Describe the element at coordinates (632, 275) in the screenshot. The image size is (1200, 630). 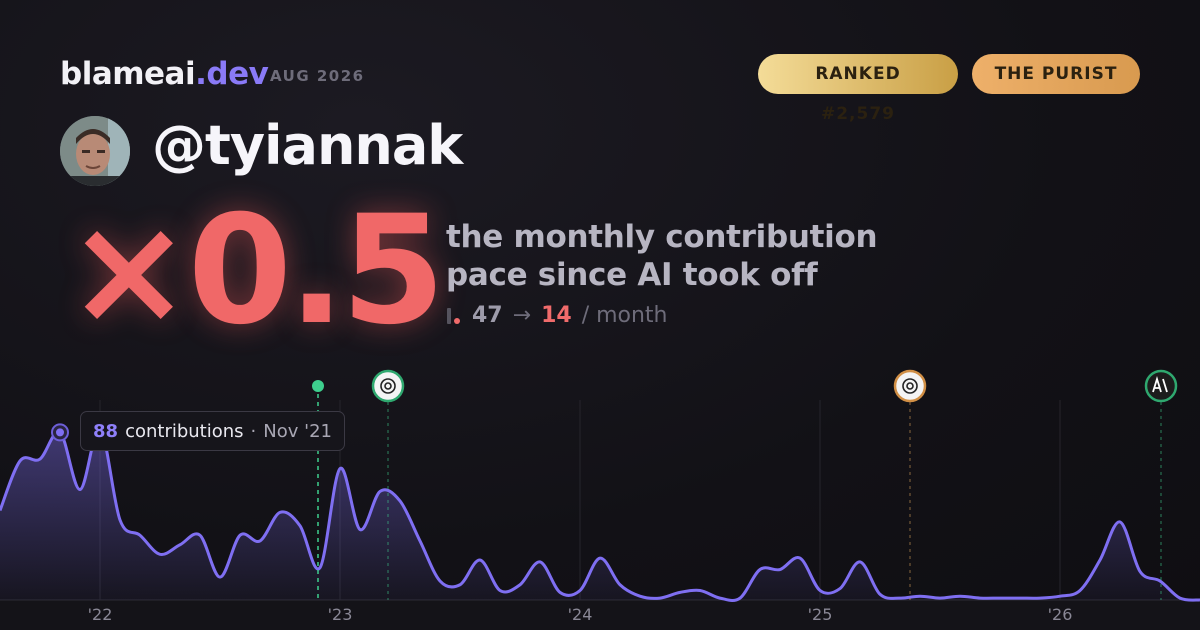
I see `description-line: pace since AI took off` at that location.